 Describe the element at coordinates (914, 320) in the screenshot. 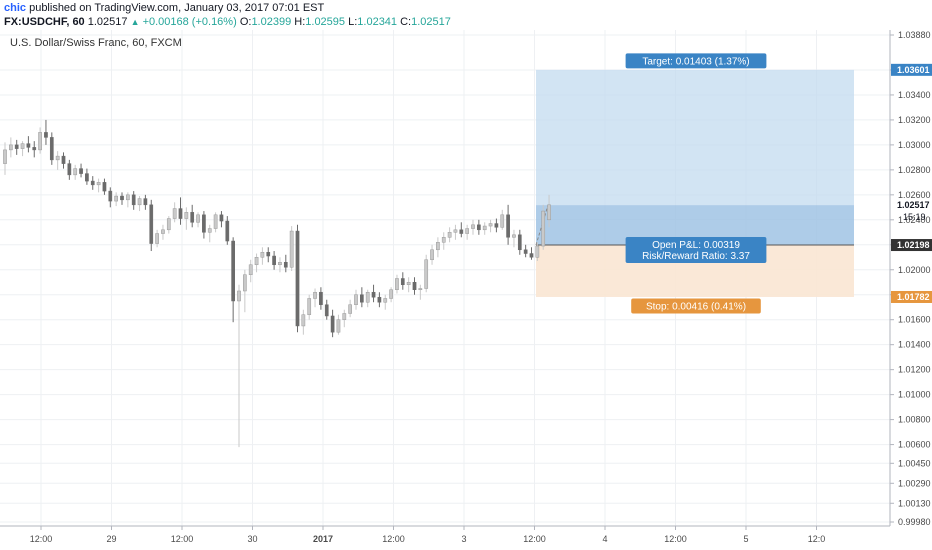

I see `y-tick-label: 1.01600` at that location.